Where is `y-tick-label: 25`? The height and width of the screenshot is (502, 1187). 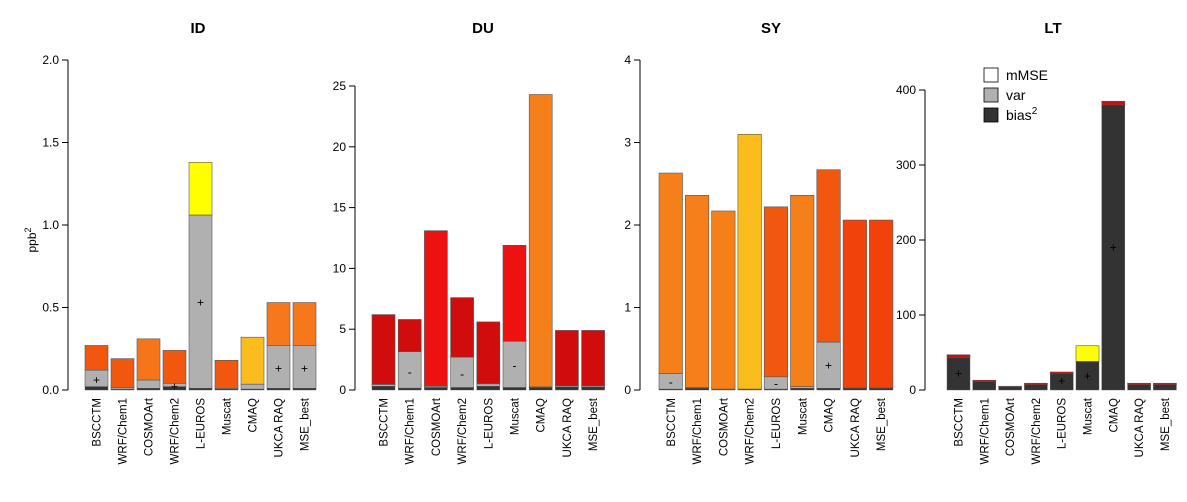
y-tick-label: 25 is located at coordinates (340, 86).